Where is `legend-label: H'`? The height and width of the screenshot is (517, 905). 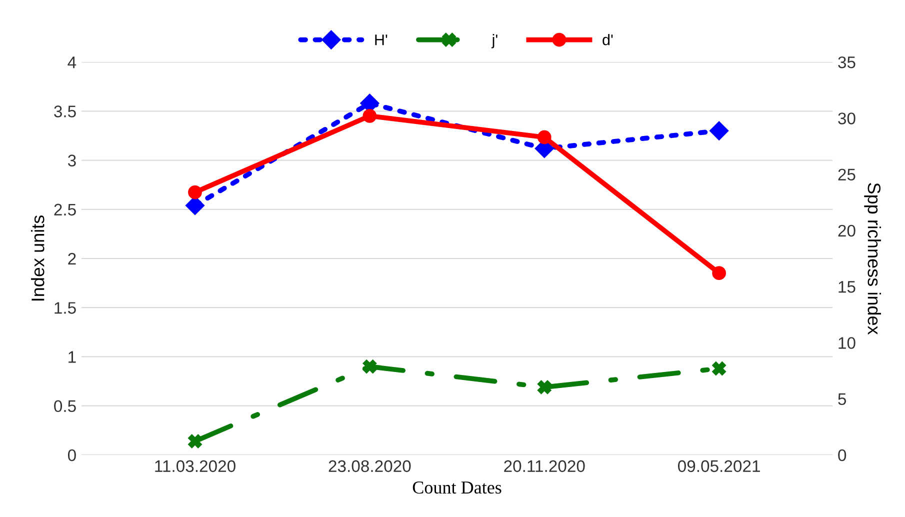
legend-label: H' is located at coordinates (381, 40).